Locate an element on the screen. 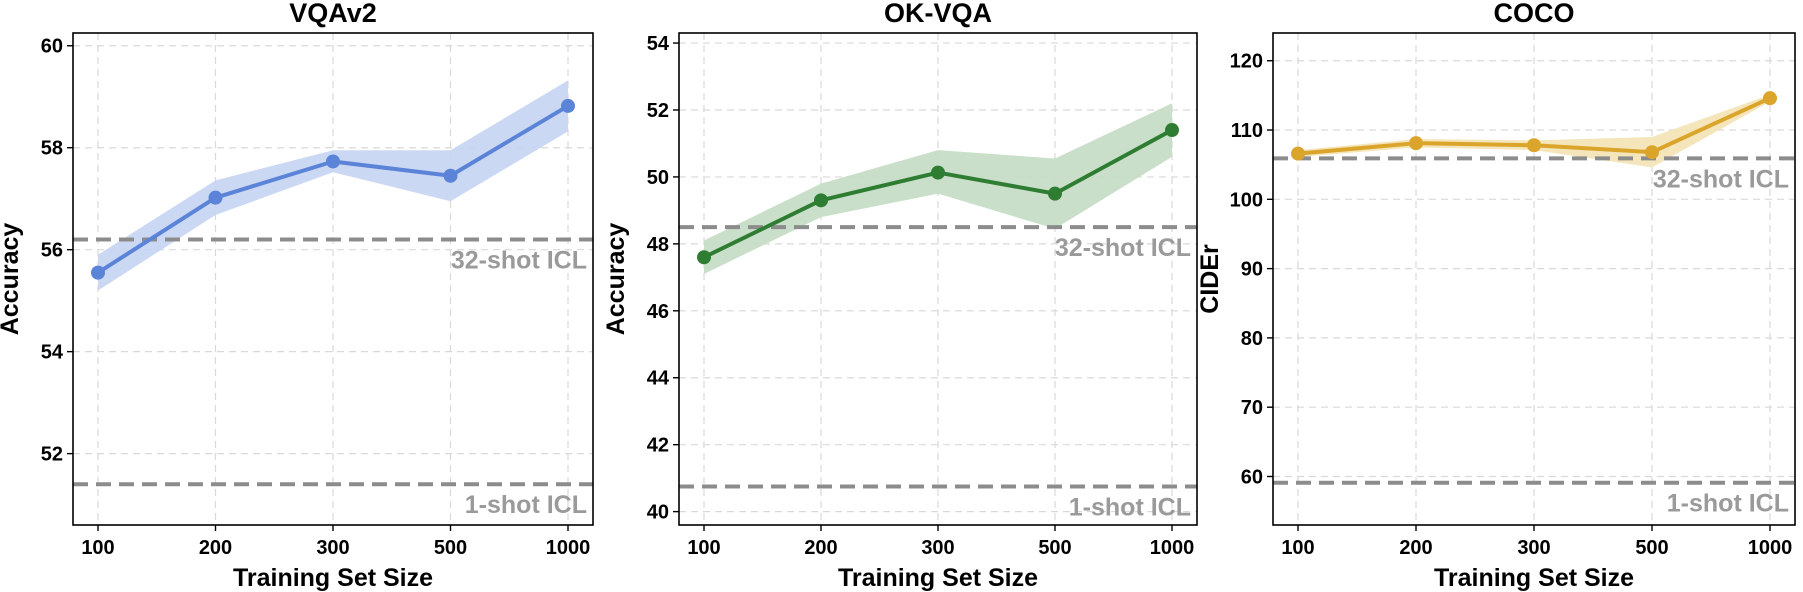  y-tick-label: 100 is located at coordinates (1246, 200).